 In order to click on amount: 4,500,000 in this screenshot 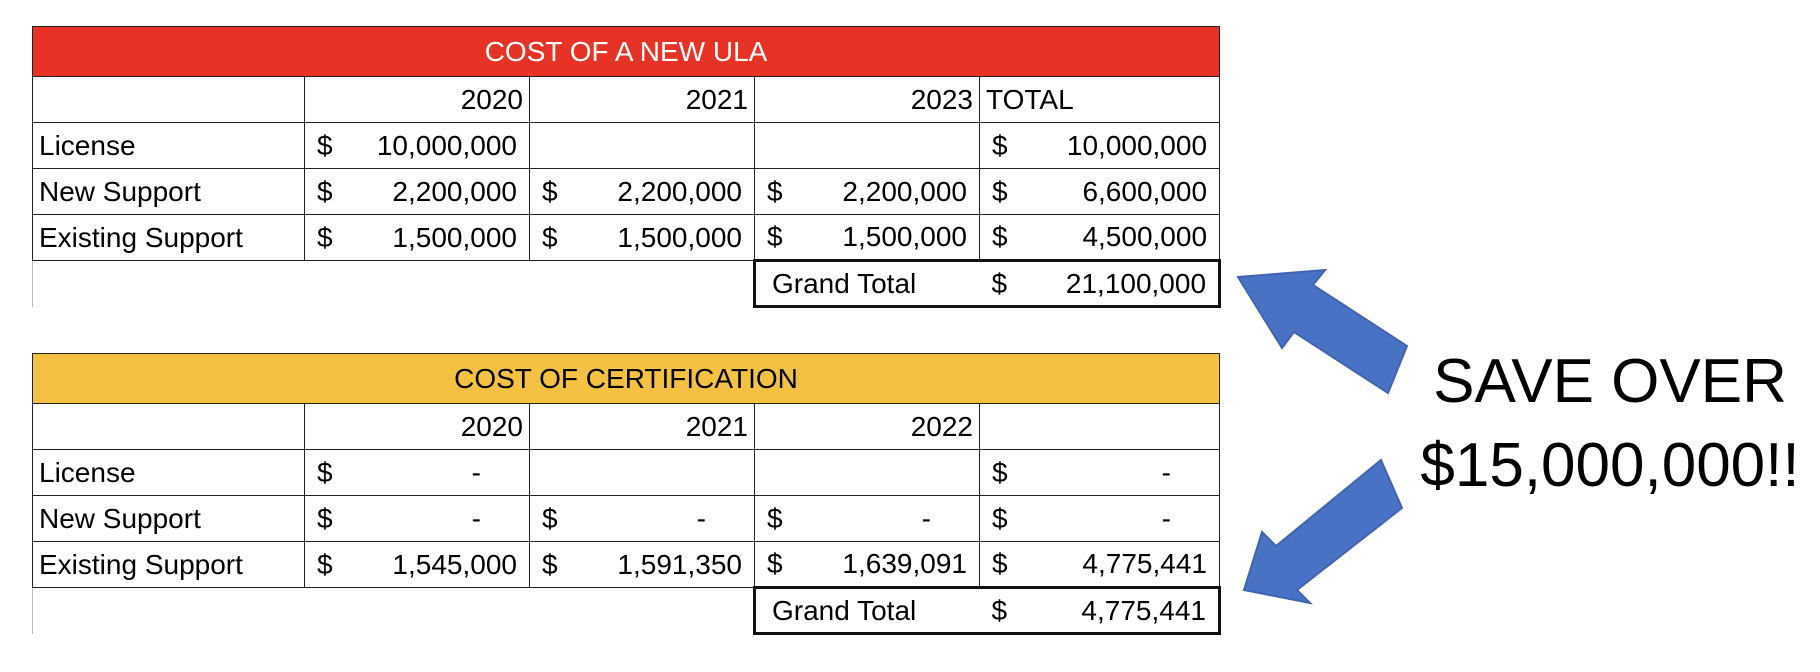, I will do `click(1145, 236)`.